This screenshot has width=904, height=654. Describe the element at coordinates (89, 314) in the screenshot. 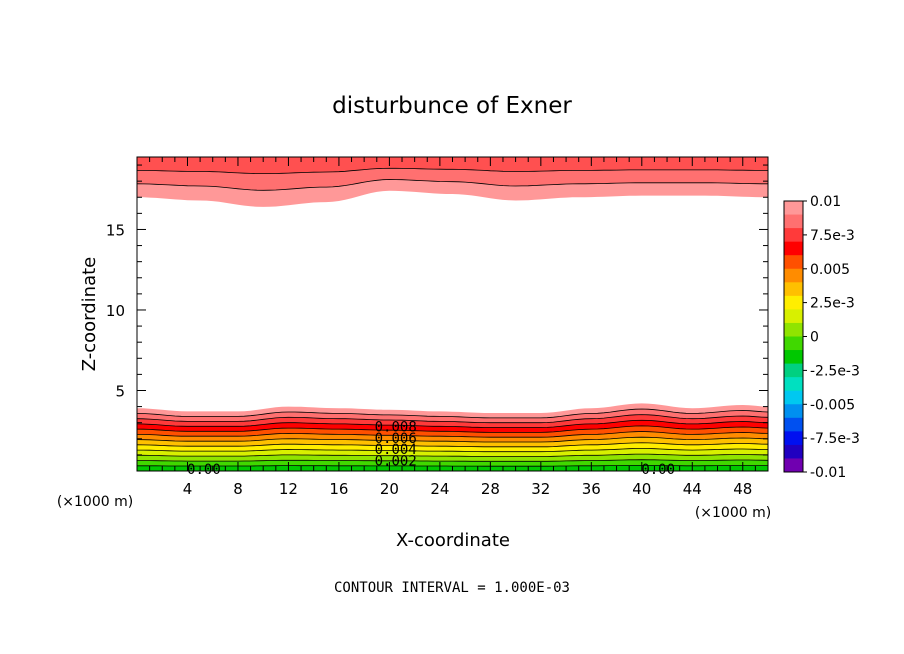

I see `y-axis-label: Z-coordinate` at that location.